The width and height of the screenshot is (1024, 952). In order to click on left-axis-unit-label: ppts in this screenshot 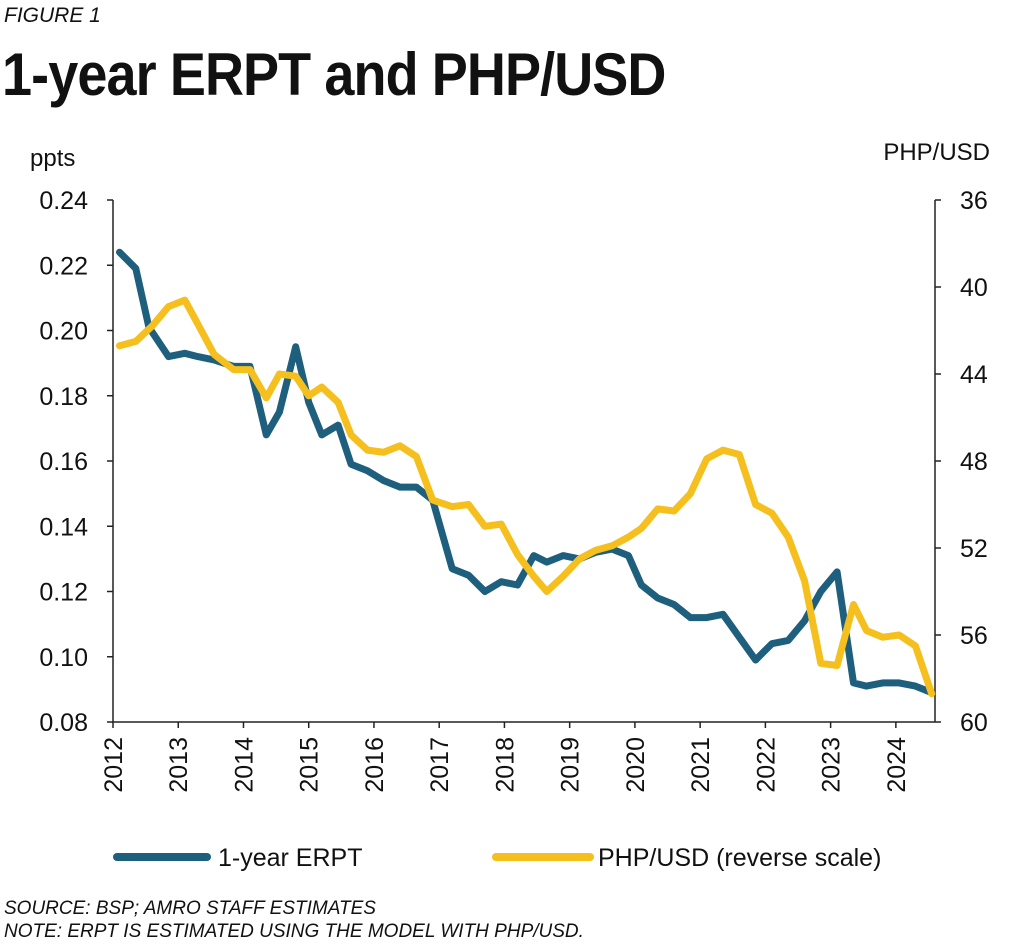, I will do `click(52, 158)`.